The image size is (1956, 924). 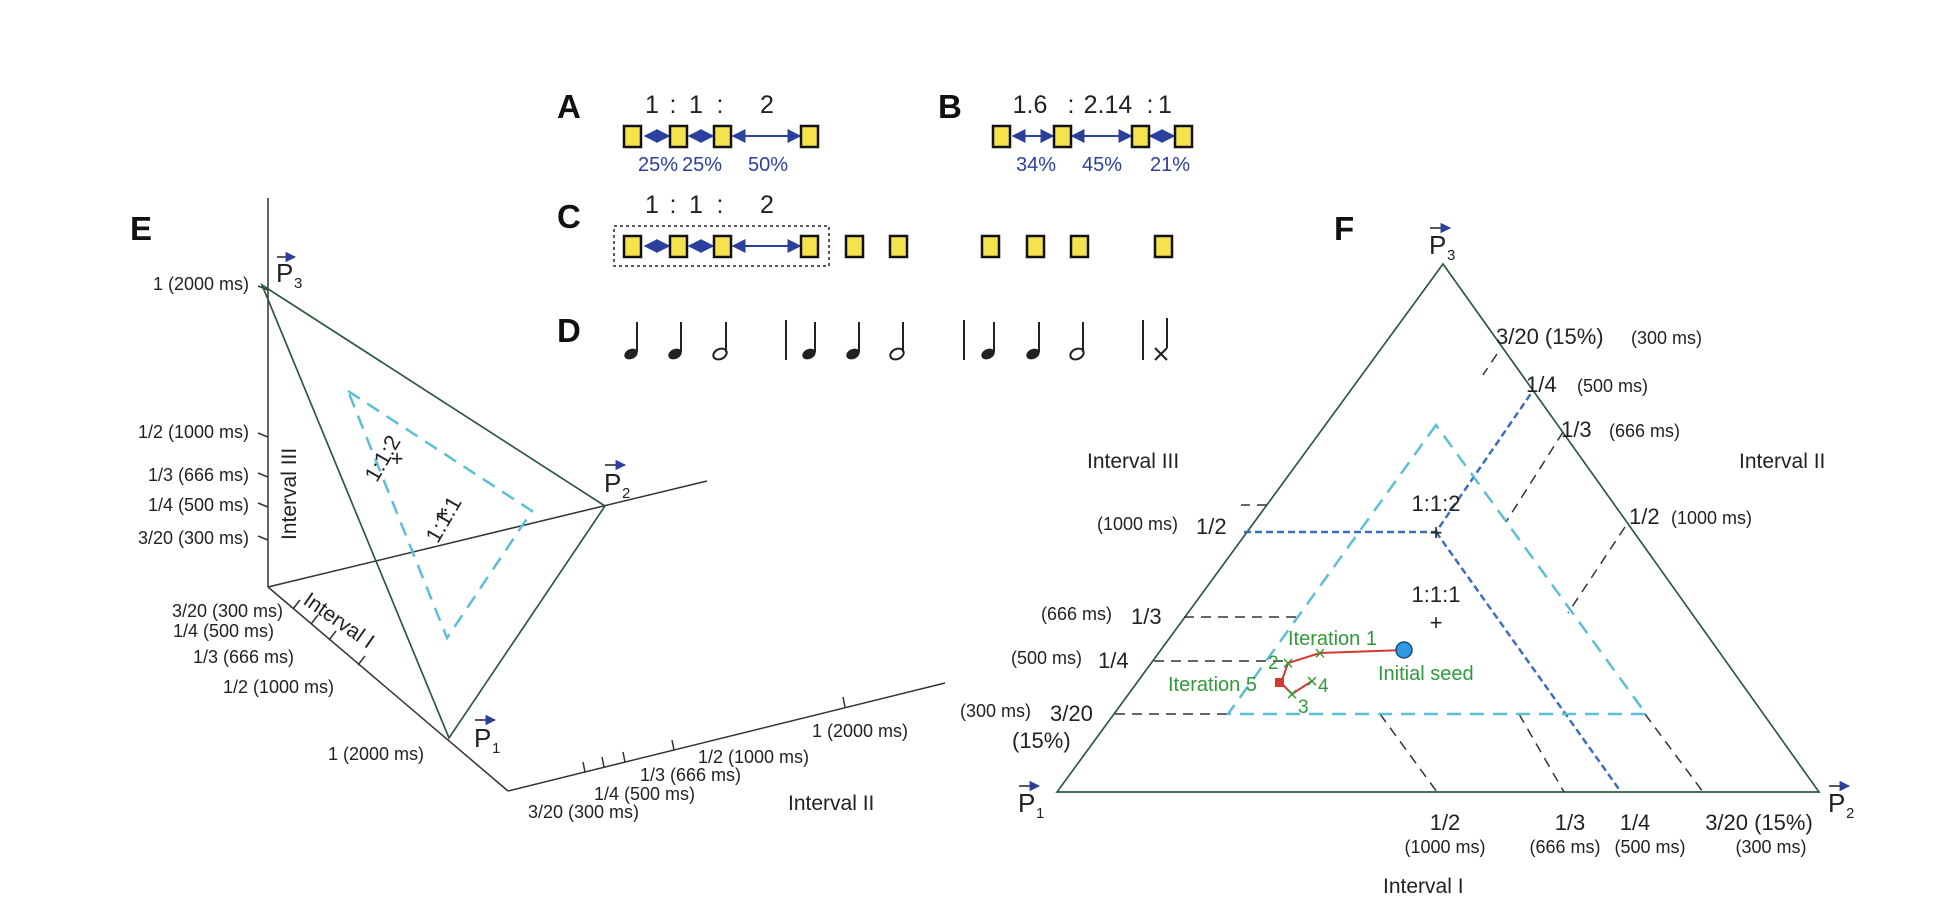 What do you see at coordinates (1649, 847) in the screenshot?
I see `svg-text: (500 ms)` at bounding box center [1649, 847].